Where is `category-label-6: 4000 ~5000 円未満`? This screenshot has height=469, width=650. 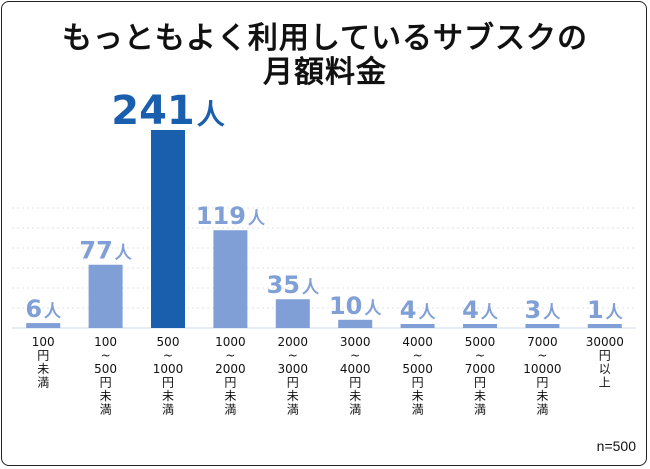 category-label-6: 4000 ~5000 円未満 is located at coordinates (417, 376).